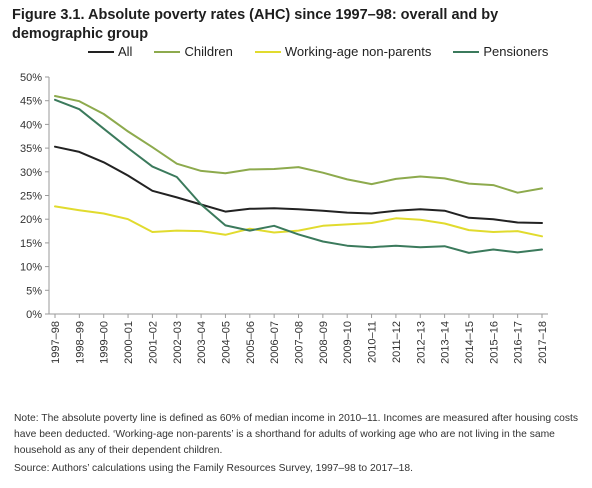 The width and height of the screenshot is (592, 488). I want to click on x-tick-label: 2016–17, so click(519, 342).